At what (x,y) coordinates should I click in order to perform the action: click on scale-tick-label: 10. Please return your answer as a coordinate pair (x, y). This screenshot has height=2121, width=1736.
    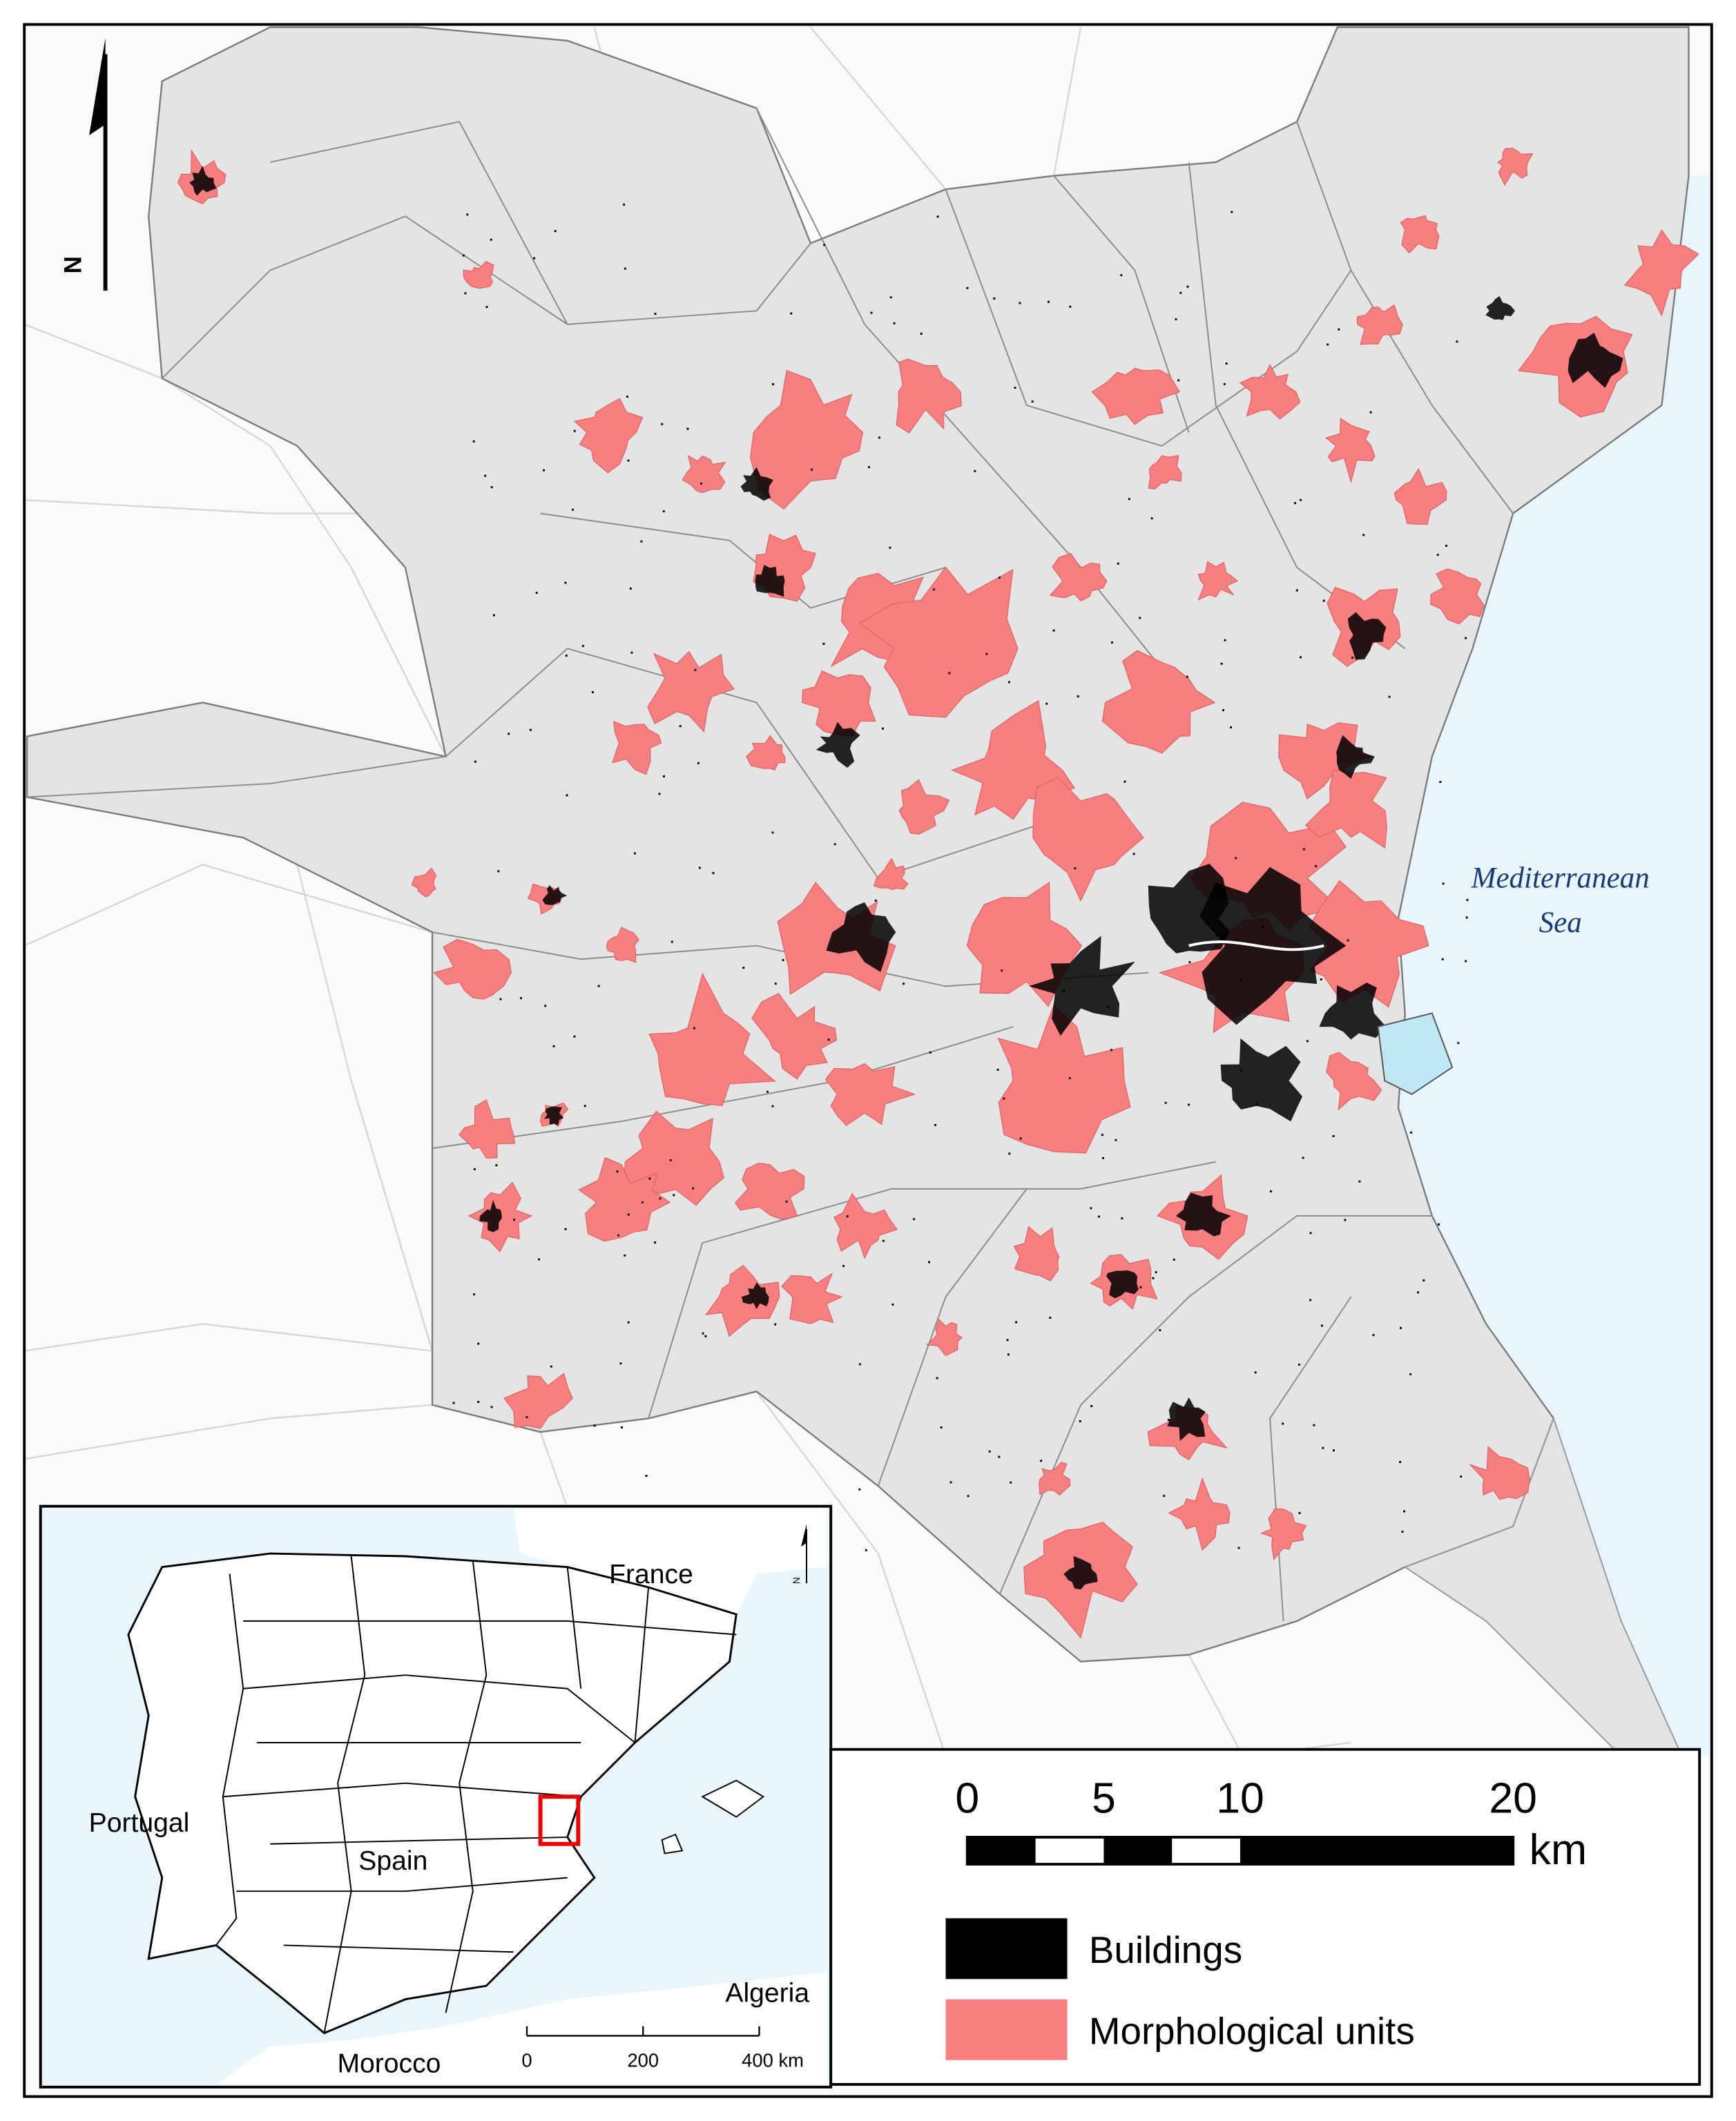
    Looking at the image, I should click on (1240, 1799).